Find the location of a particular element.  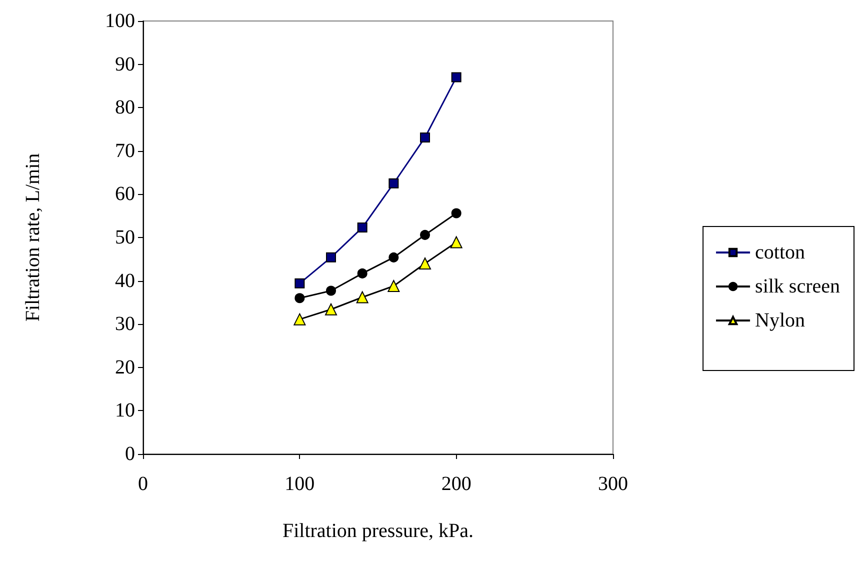

y-tick-label: 80 is located at coordinates (125, 107).